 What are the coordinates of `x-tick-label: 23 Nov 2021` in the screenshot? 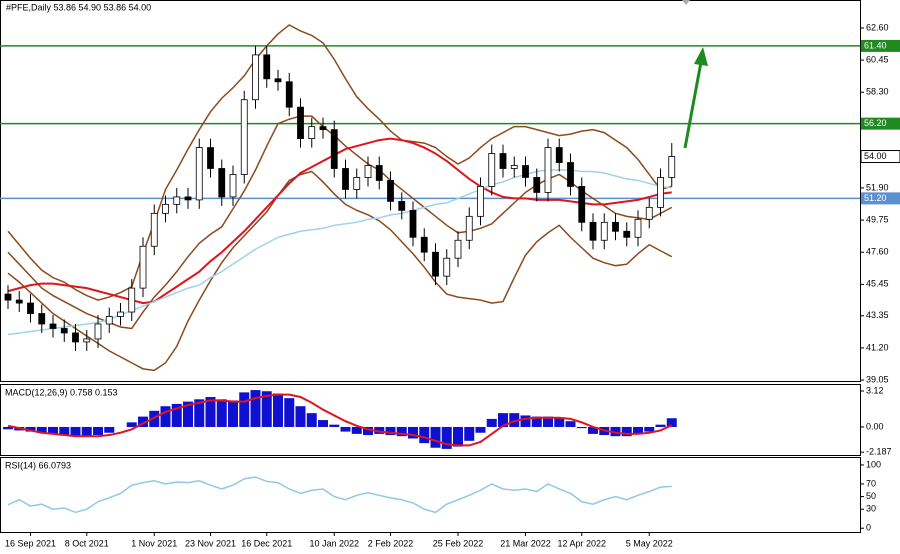 It's located at (210, 543).